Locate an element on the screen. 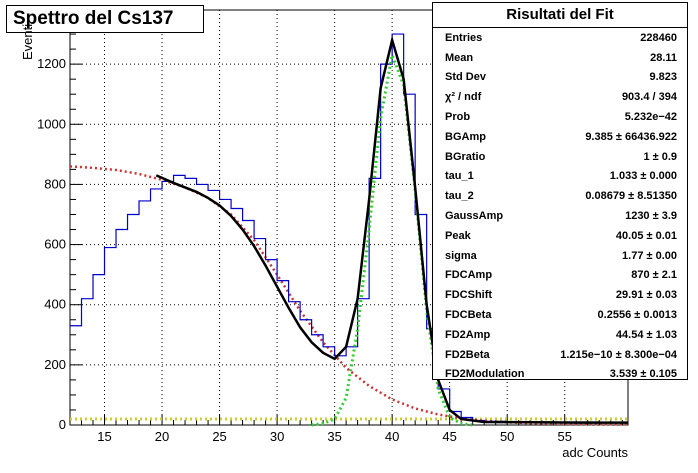 The image size is (698, 473). y-axis-label: Eventi is located at coordinates (27, 41).